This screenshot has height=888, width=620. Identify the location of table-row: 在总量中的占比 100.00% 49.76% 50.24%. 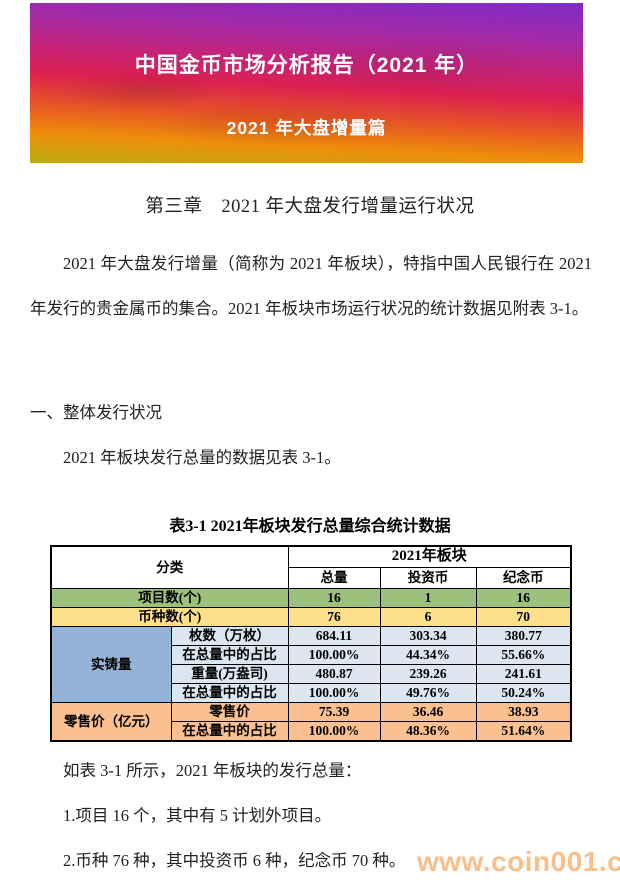
(311, 693).